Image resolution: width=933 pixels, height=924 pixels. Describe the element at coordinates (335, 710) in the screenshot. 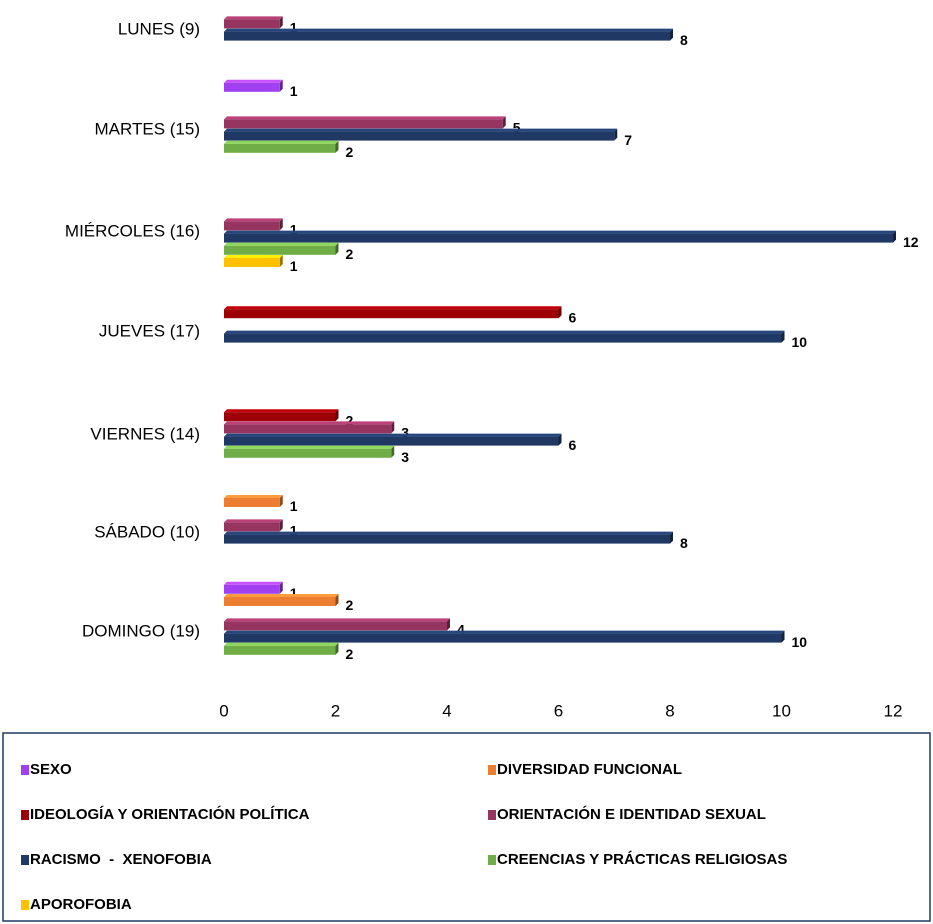

I see `x-tick-label: 2` at that location.